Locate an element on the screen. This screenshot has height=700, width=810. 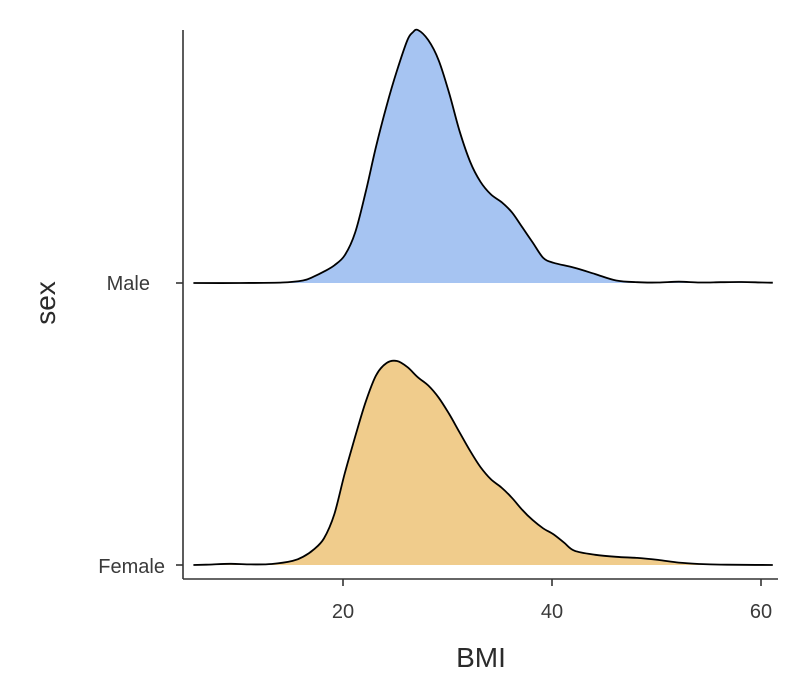
x-axis-title: BMI is located at coordinates (481, 657).